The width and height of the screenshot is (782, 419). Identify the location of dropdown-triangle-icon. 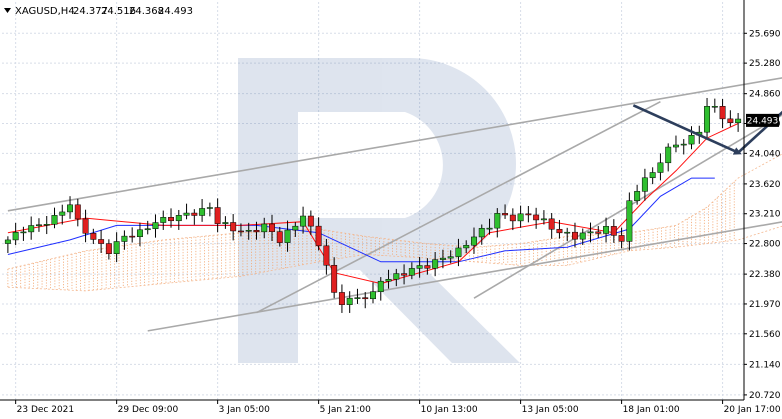
(7, 10).